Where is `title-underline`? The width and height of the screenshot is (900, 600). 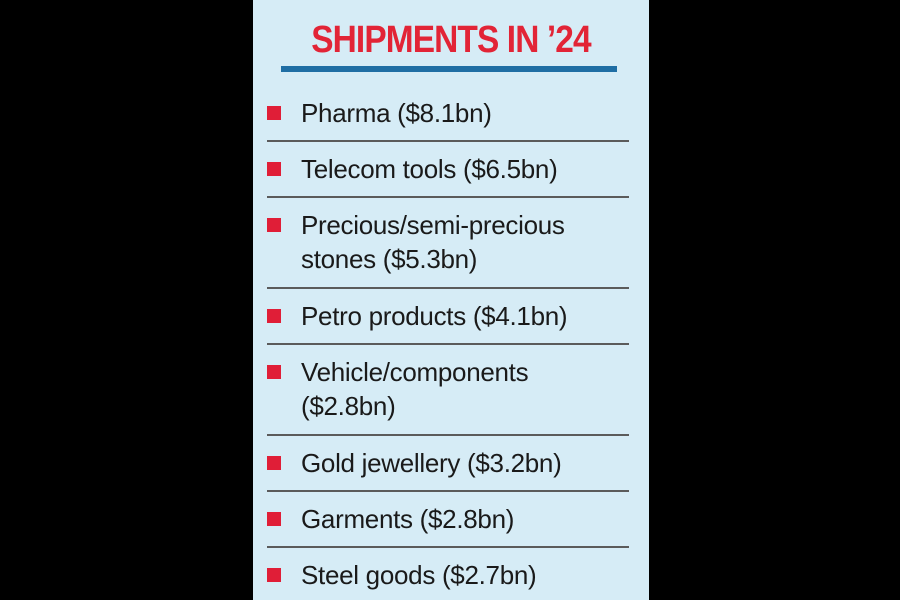
title-underline is located at coordinates (449, 69).